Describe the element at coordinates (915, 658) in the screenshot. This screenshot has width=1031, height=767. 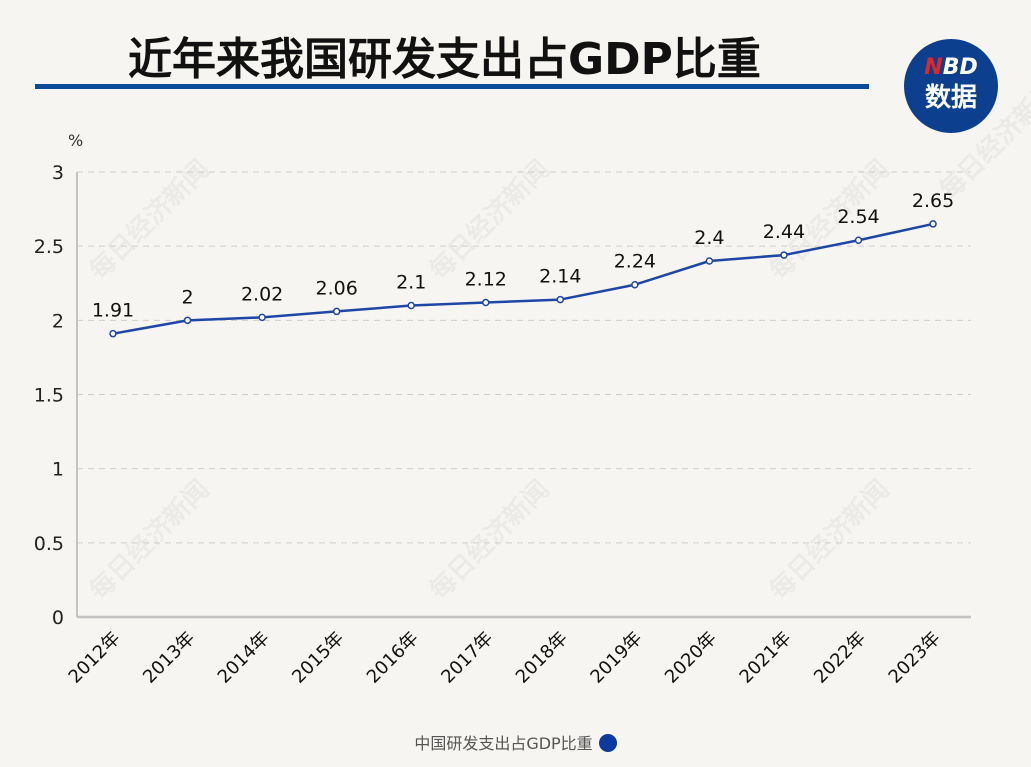
I see `x-tick-label: 2023年` at that location.